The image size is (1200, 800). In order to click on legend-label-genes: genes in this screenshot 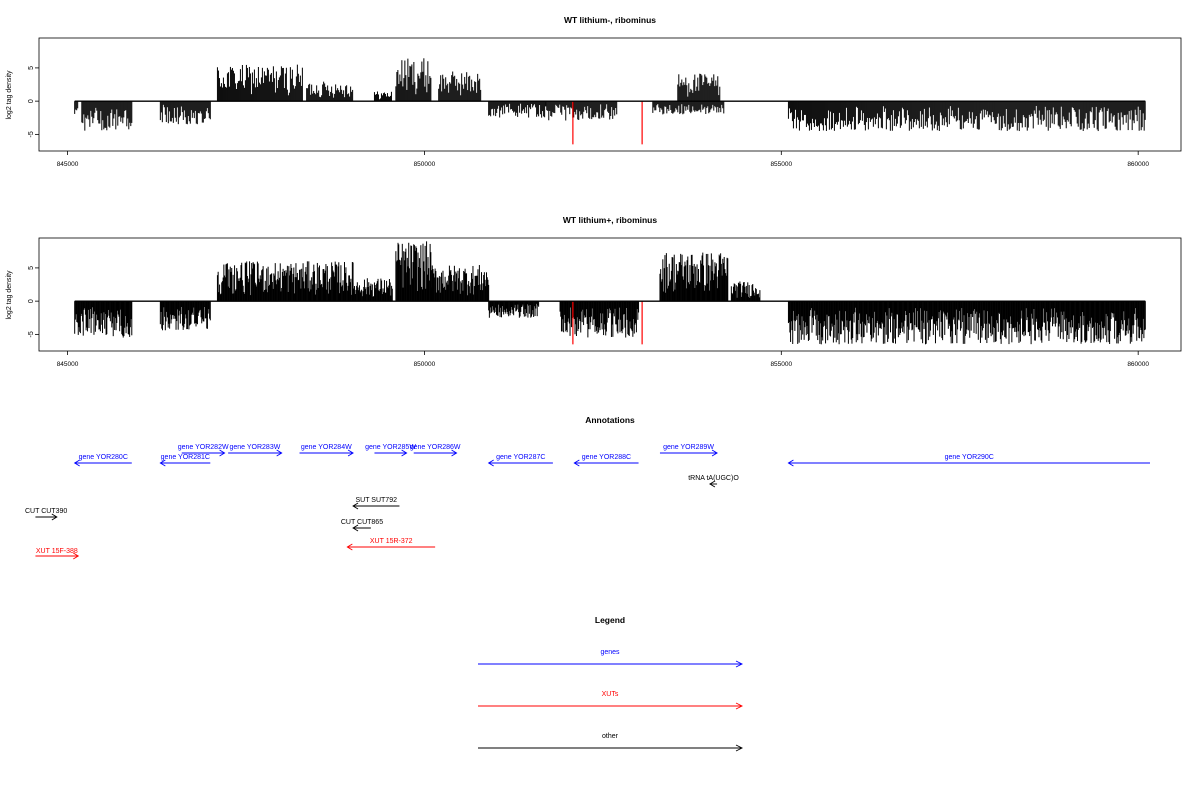, I will do `click(610, 652)`.